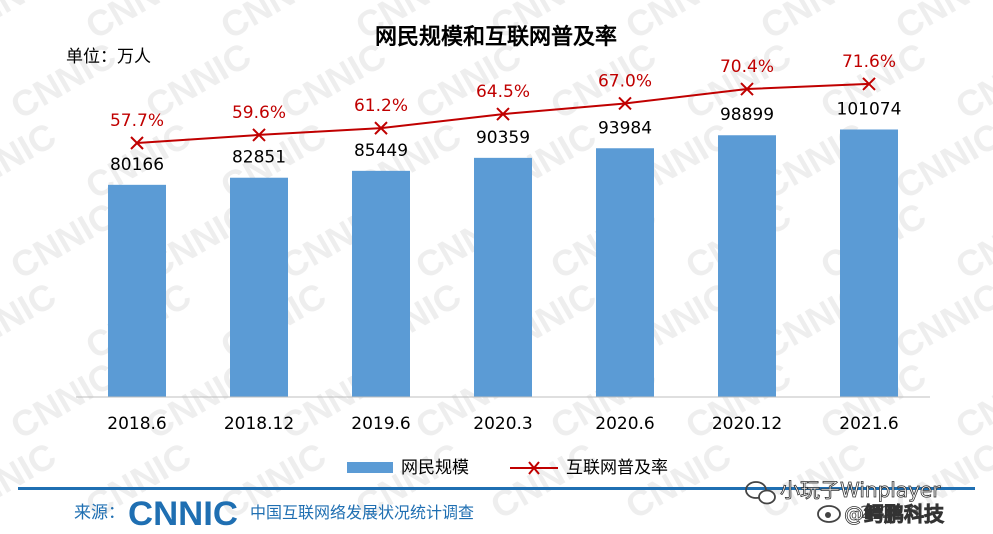 This screenshot has height=534, width=993. I want to click on weibo-icon, so click(829, 514).